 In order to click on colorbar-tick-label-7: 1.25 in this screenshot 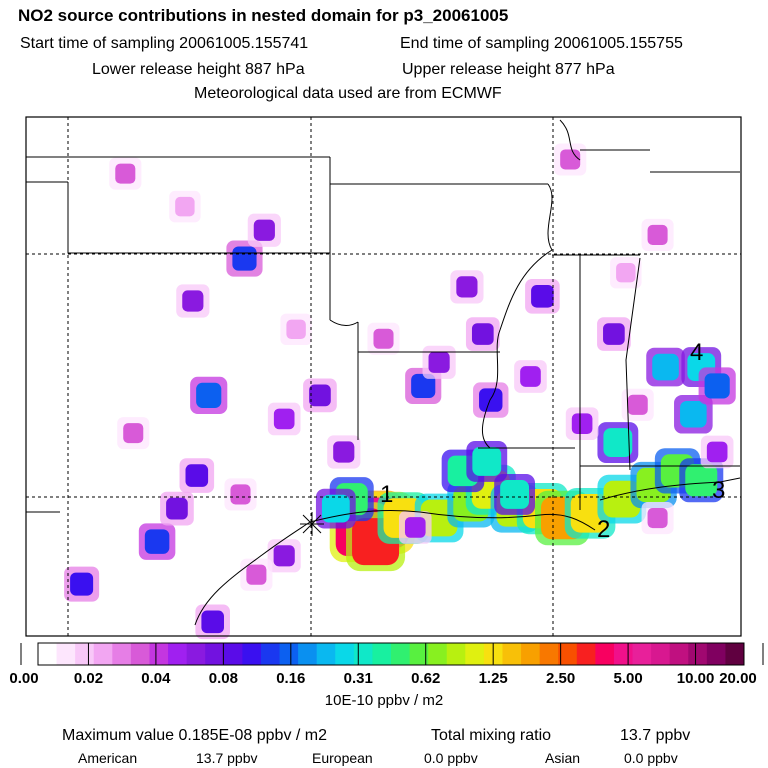, I will do `click(493, 678)`.